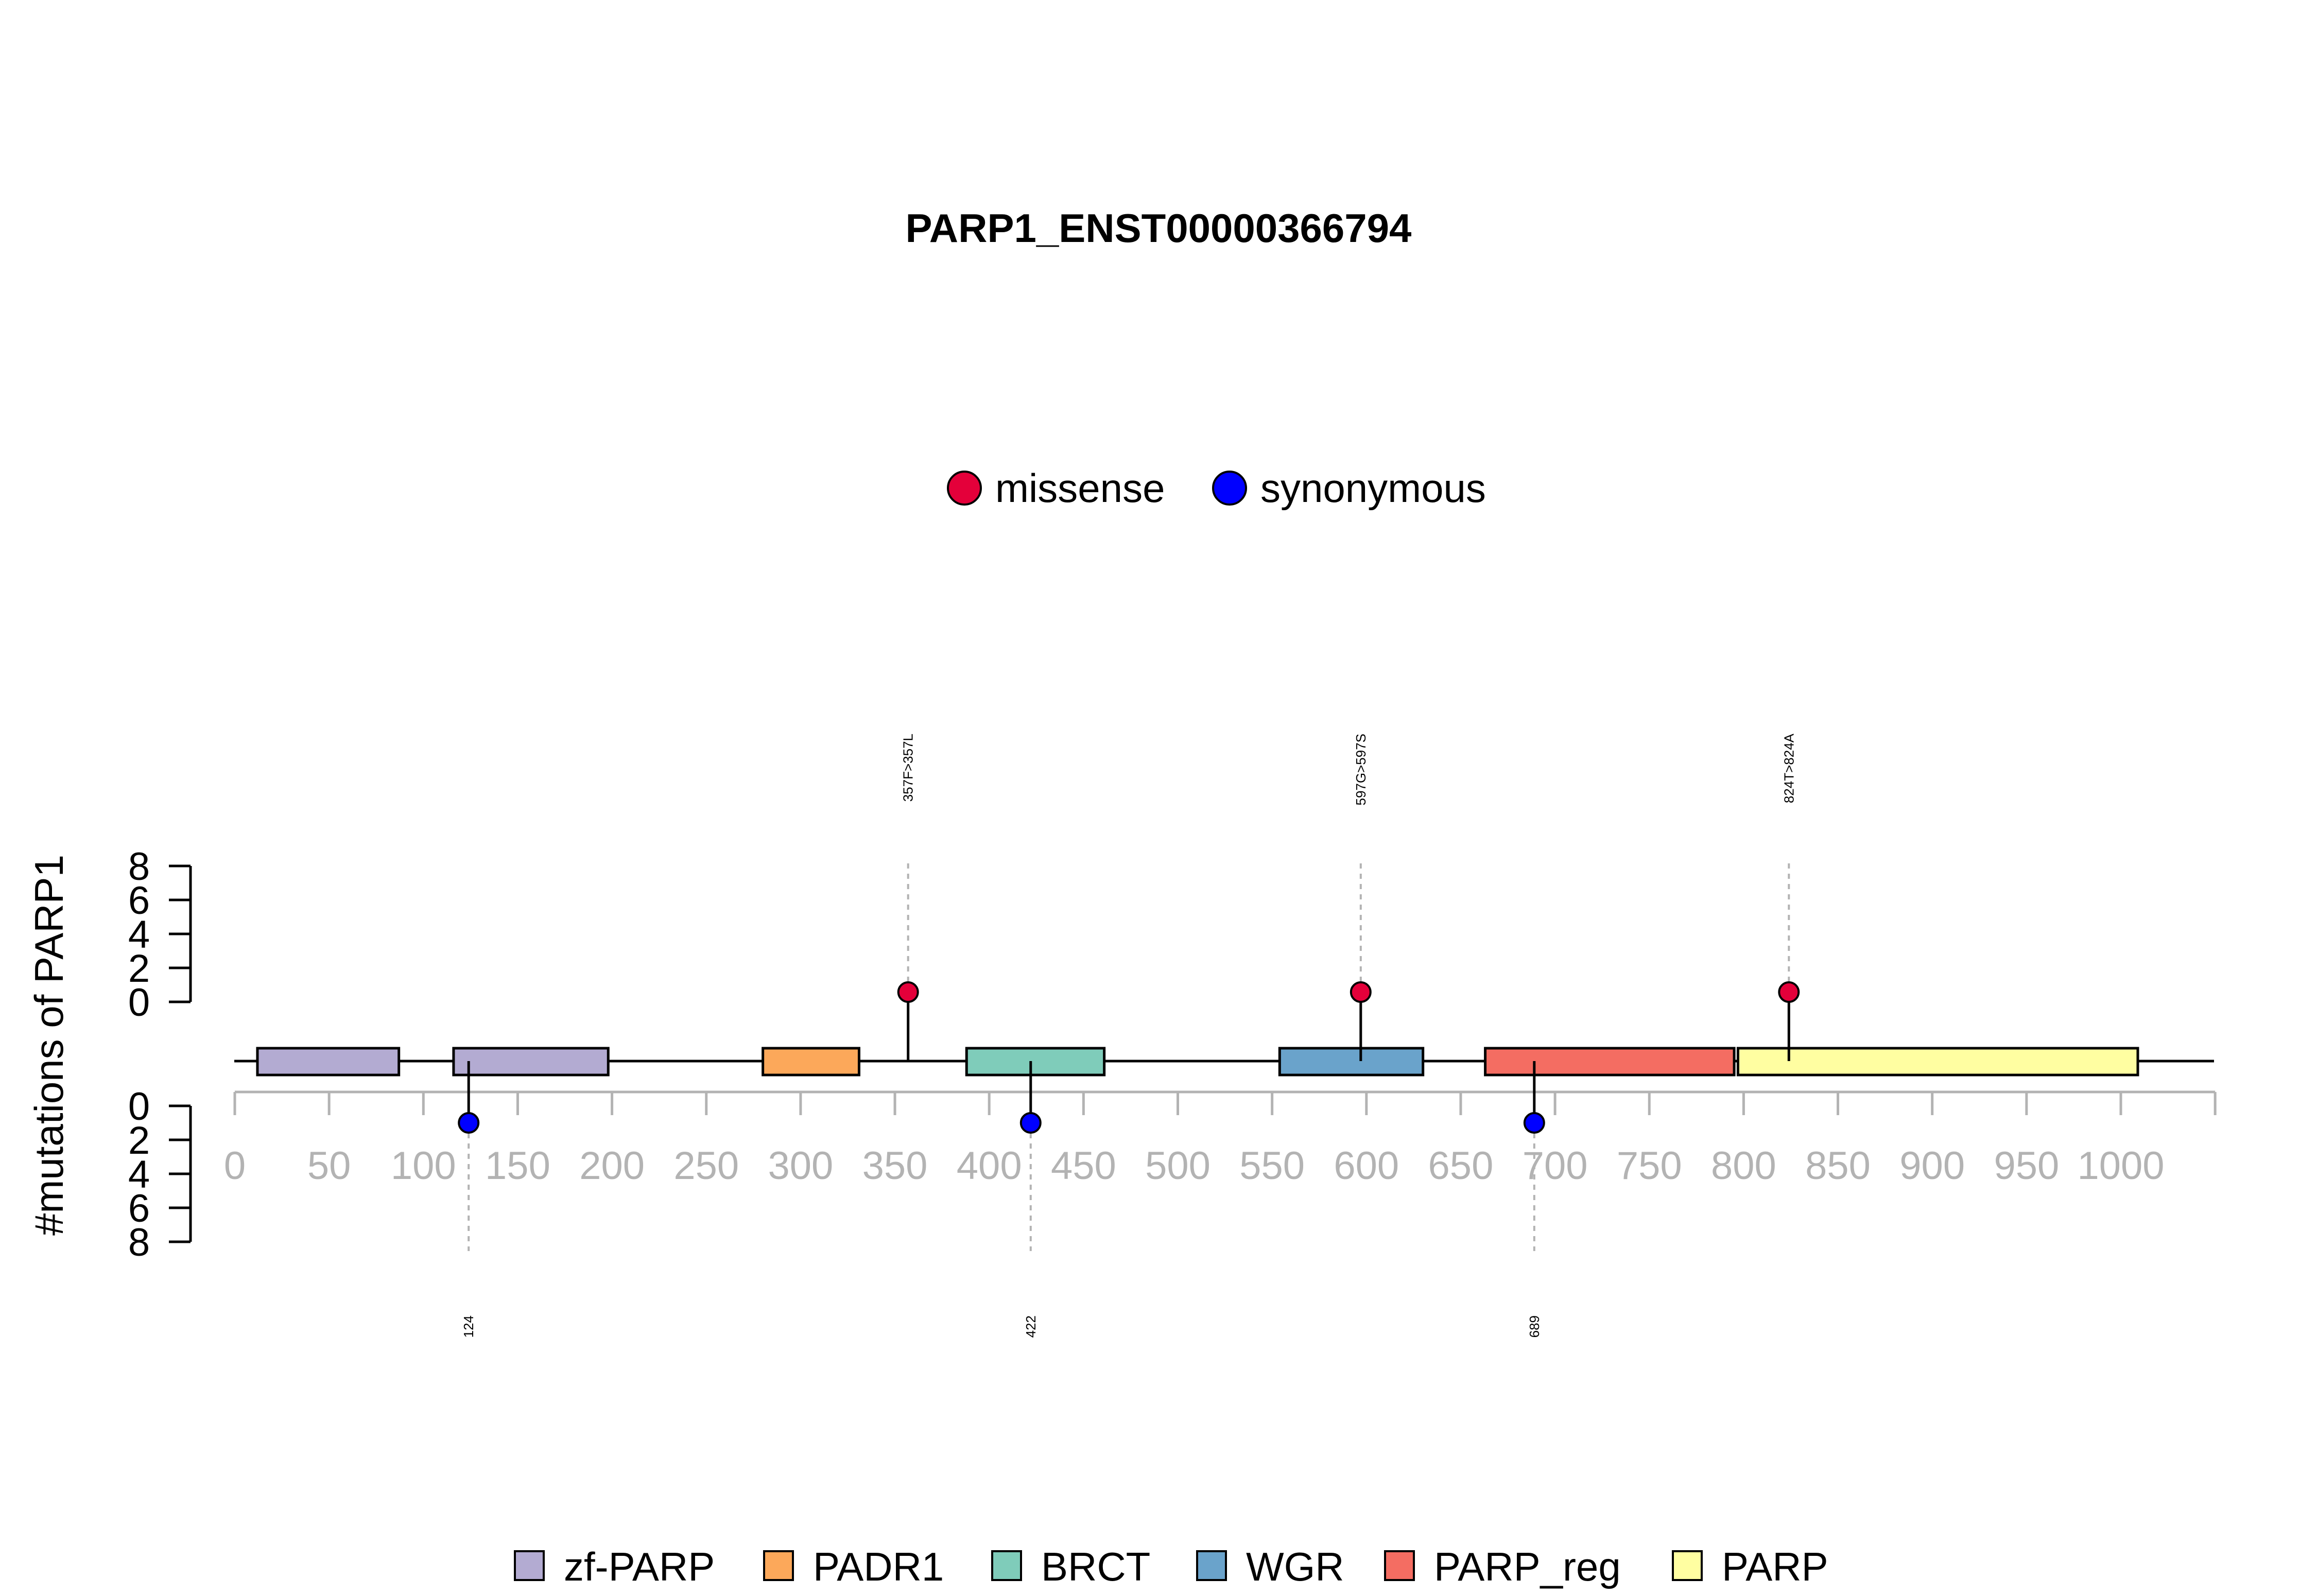 Image resolution: width=2317 pixels, height=1596 pixels. I want to click on lower-y-tick-label: 0, so click(139, 1107).